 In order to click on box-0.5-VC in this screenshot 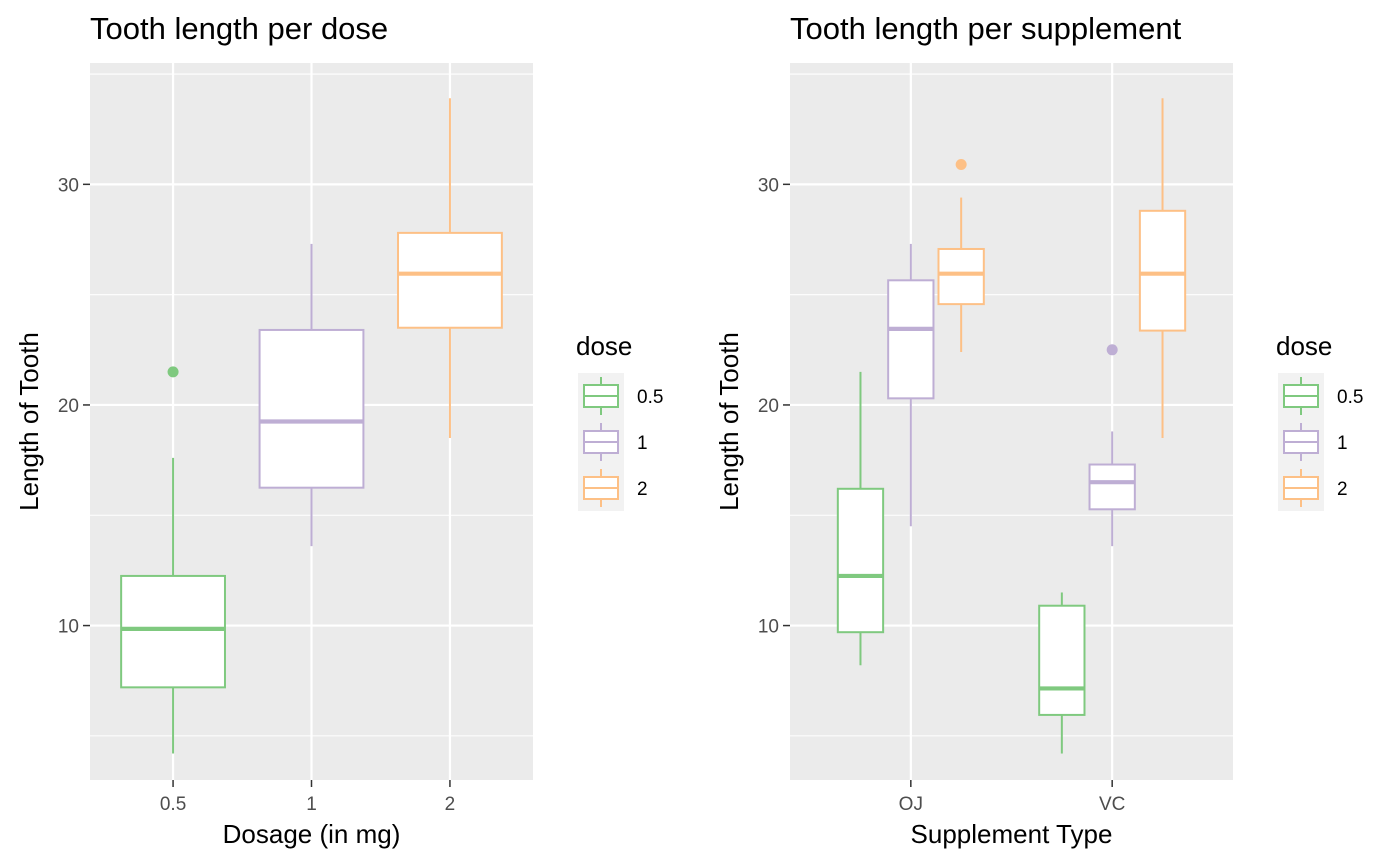, I will do `click(1062, 673)`.